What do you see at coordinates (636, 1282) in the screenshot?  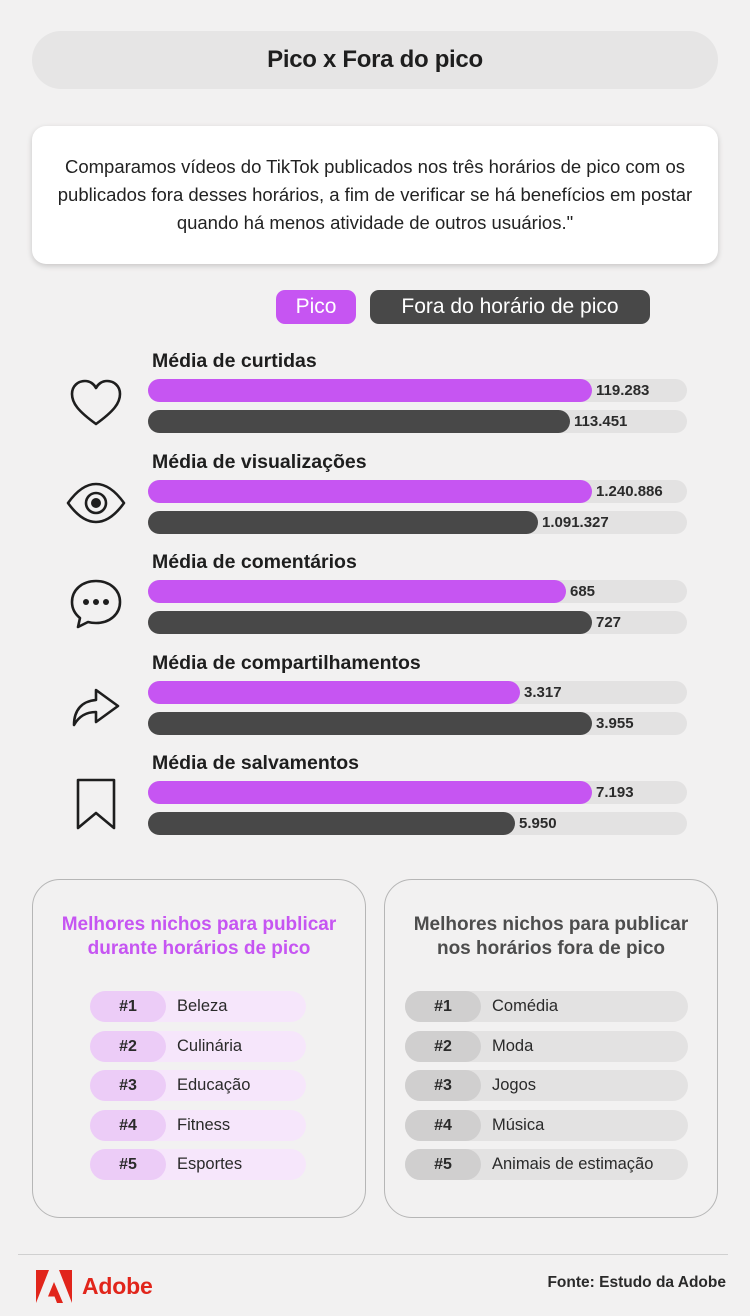 I see `source-note: Fonte: Estudo da Adobe` at bounding box center [636, 1282].